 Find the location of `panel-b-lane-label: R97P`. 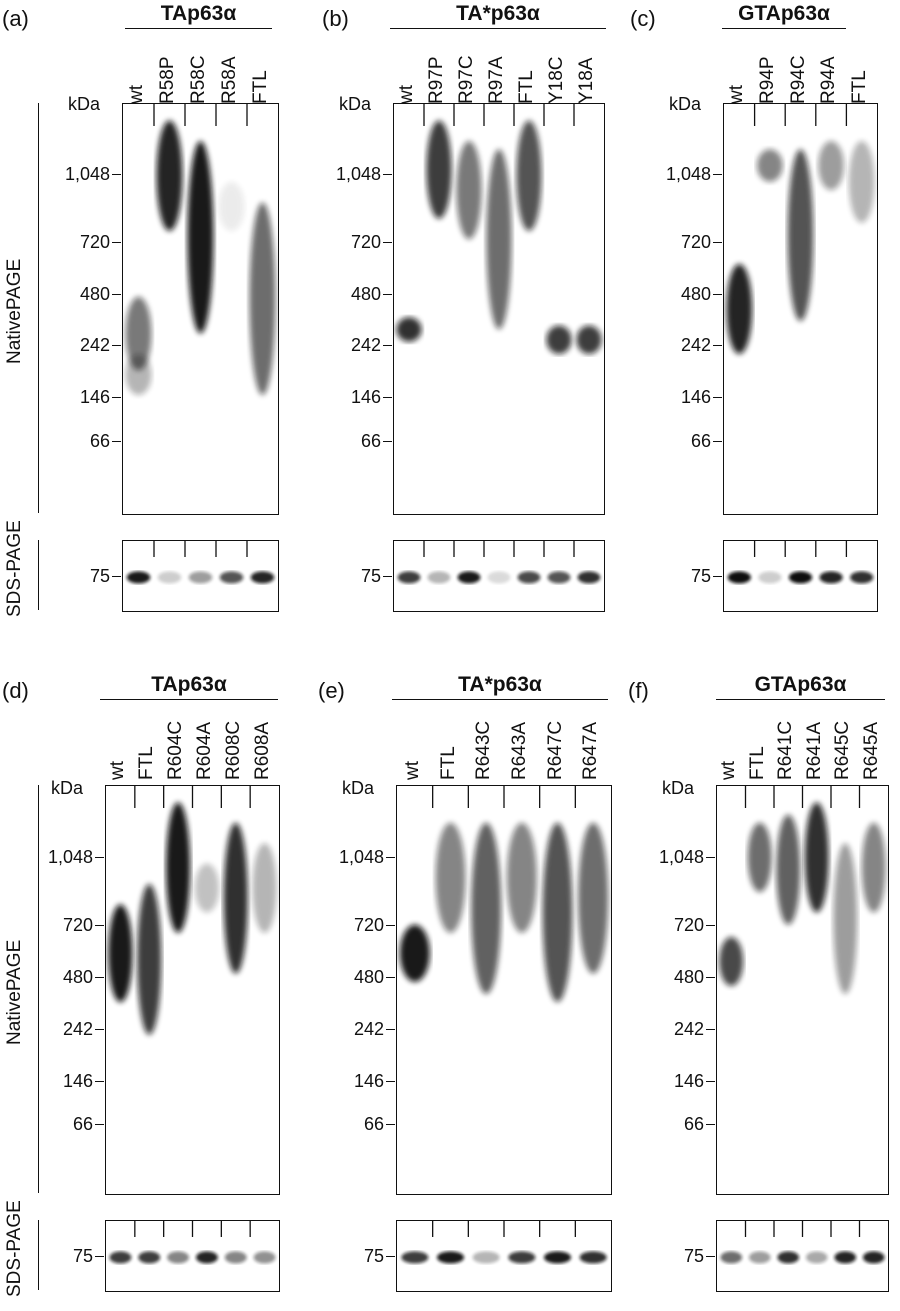

panel-b-lane-label: R97P is located at coordinates (436, 80).